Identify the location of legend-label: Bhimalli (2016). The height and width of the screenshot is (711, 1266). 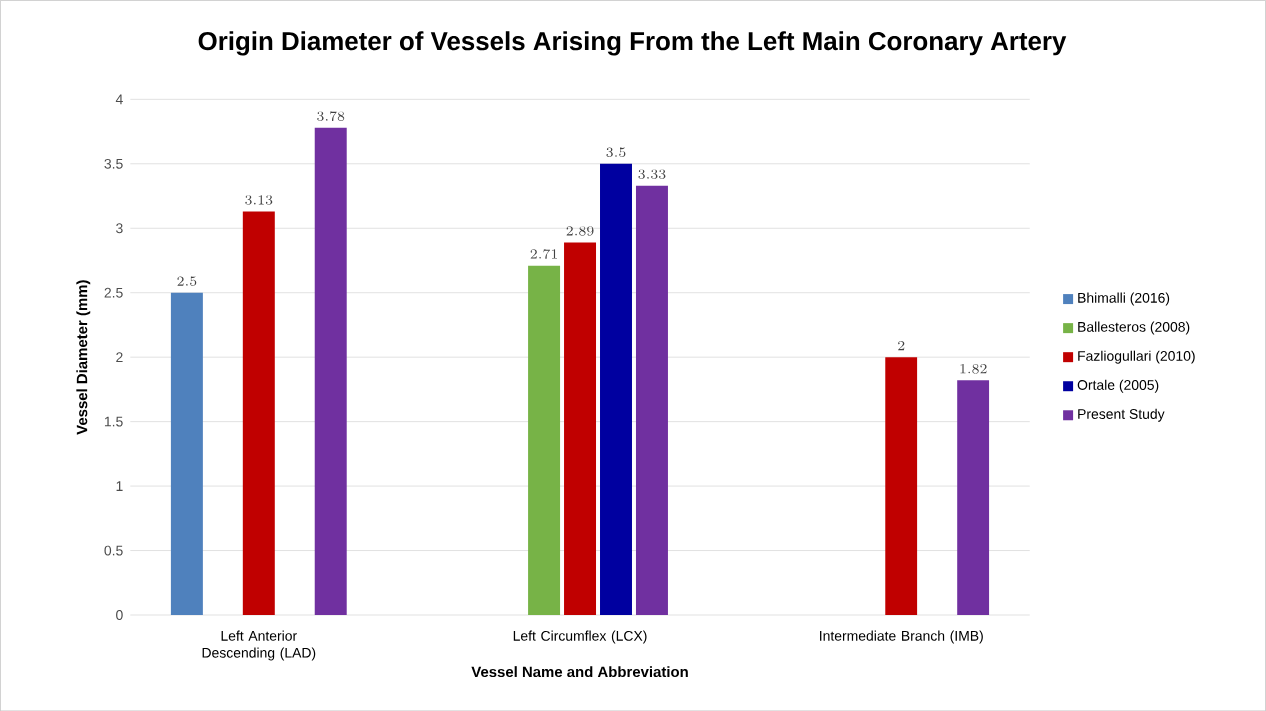
(1124, 299).